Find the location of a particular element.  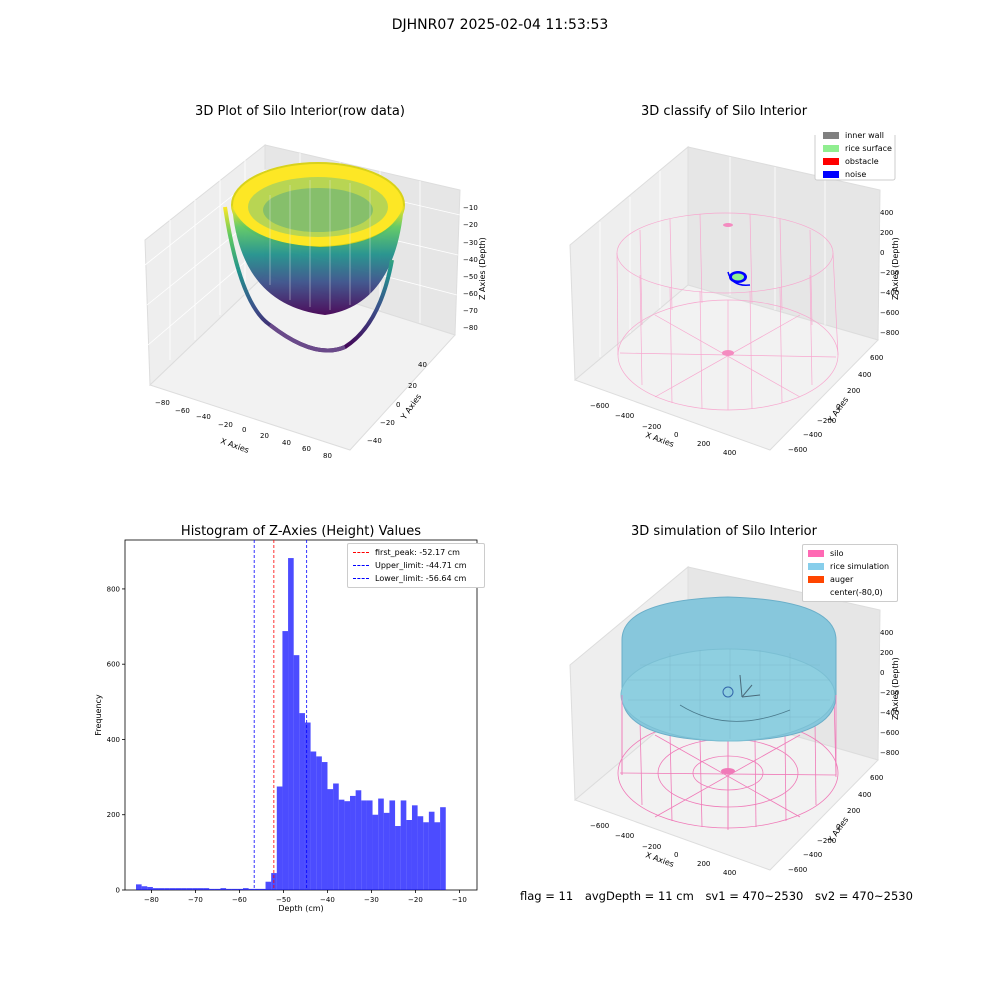

legend-item: noise is located at coordinates (858, 174).